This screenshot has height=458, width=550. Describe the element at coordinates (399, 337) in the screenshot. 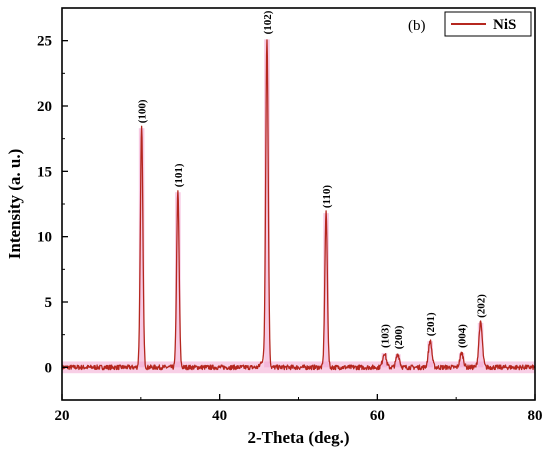

I see `peak-label: (200)` at that location.